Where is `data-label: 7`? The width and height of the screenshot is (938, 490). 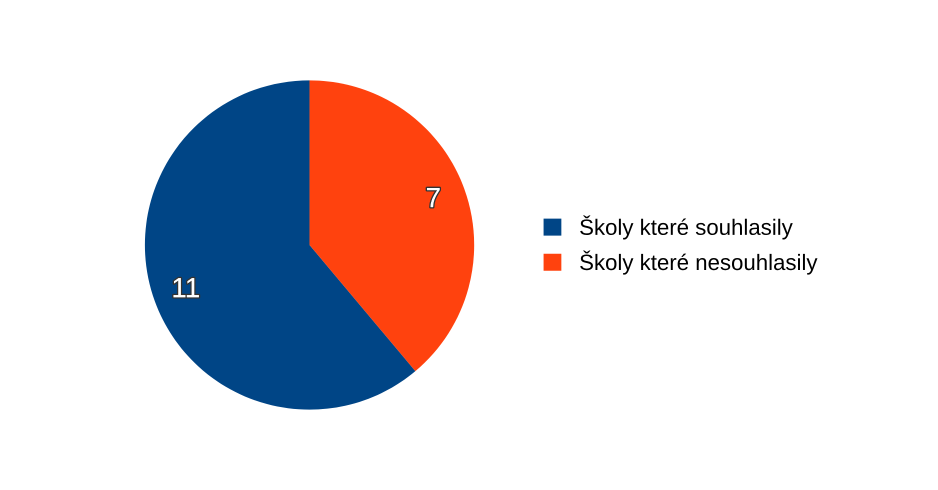
data-label: 7 is located at coordinates (433, 198).